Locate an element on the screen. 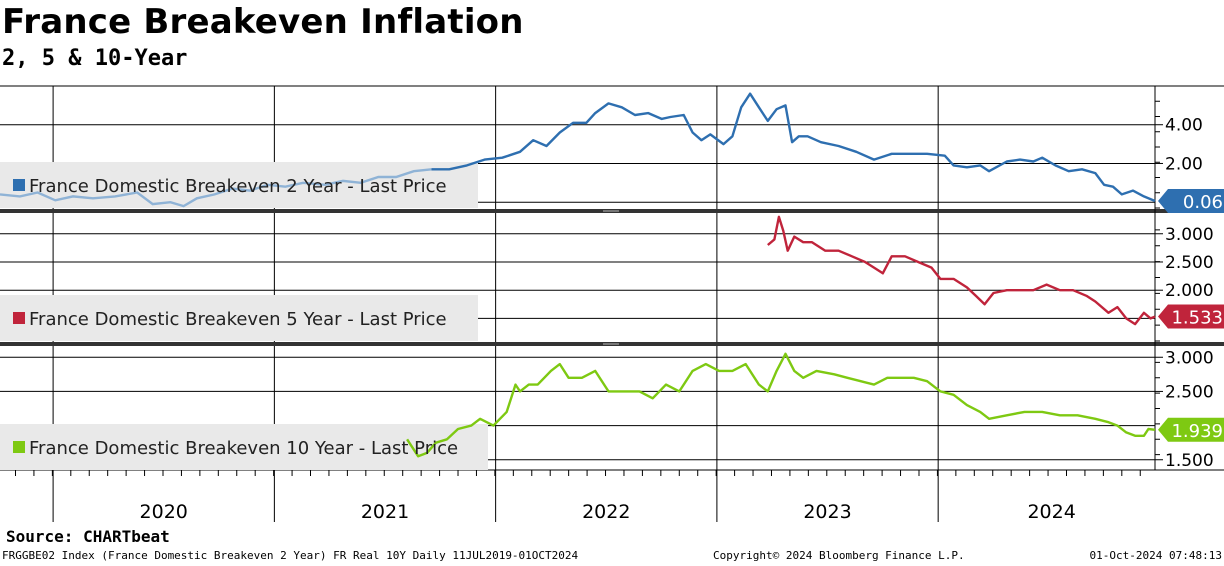  y-tick-label-5-year: 2.500 is located at coordinates (1189, 263).